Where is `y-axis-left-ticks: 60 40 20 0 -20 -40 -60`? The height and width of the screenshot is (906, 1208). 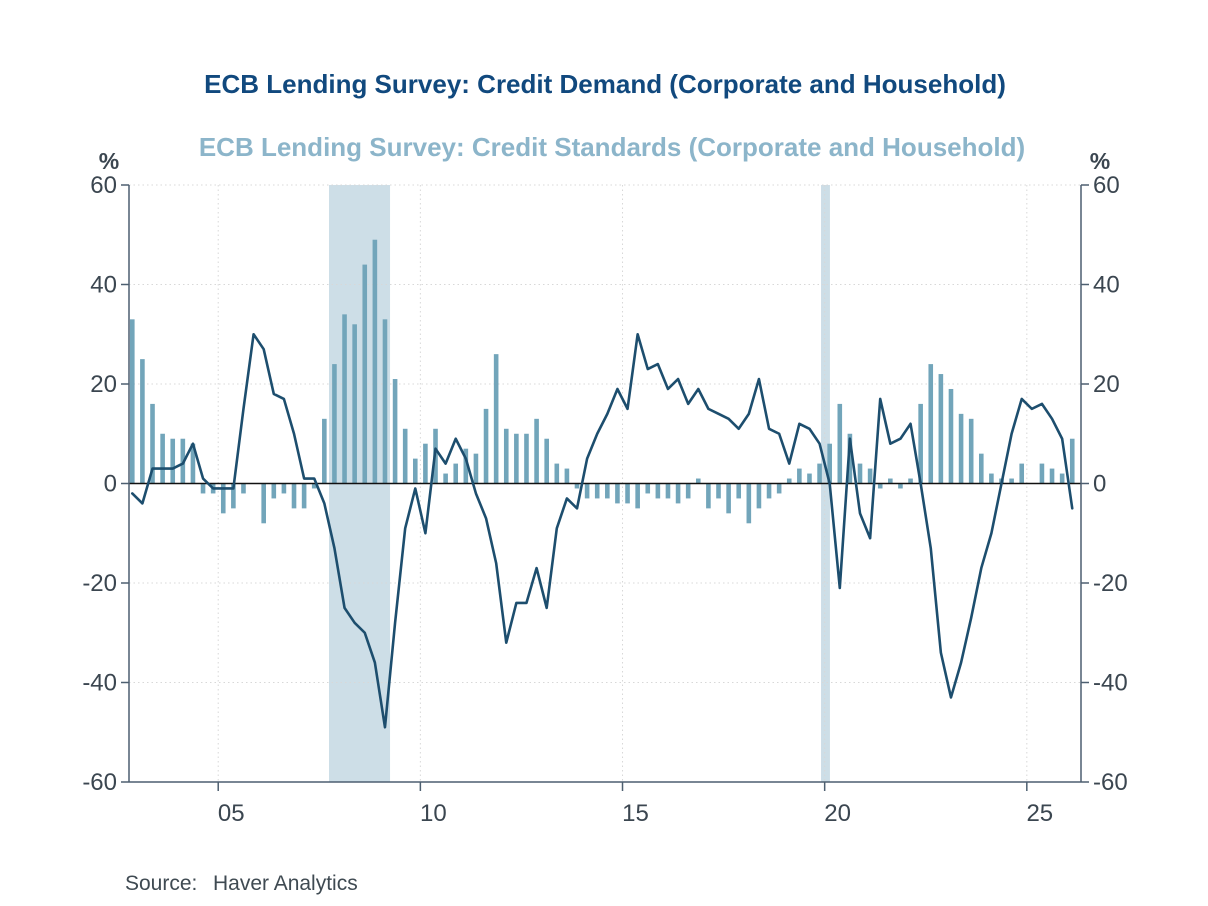 y-axis-left-ticks: 60 40 20 0 -20 -40 -60 is located at coordinates (105, 484).